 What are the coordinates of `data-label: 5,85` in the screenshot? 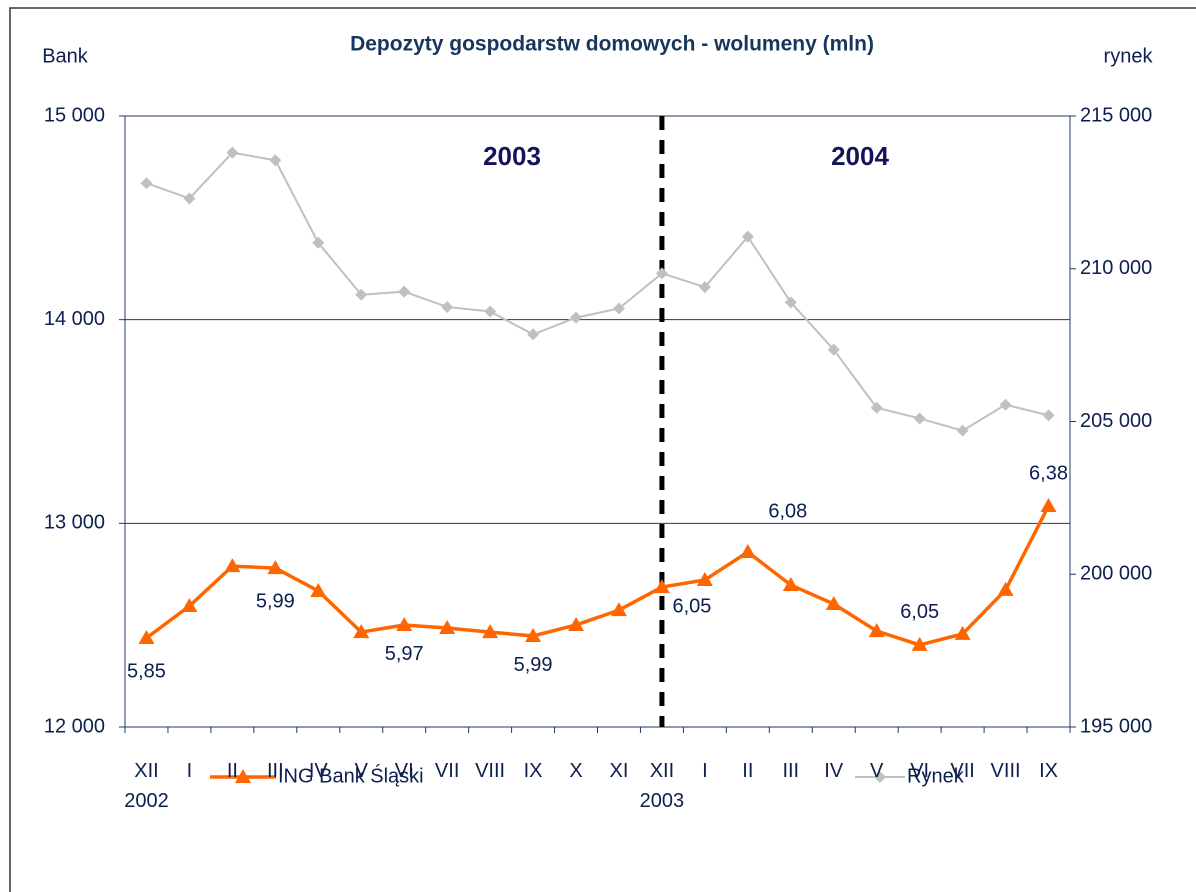 It's located at (146, 671).